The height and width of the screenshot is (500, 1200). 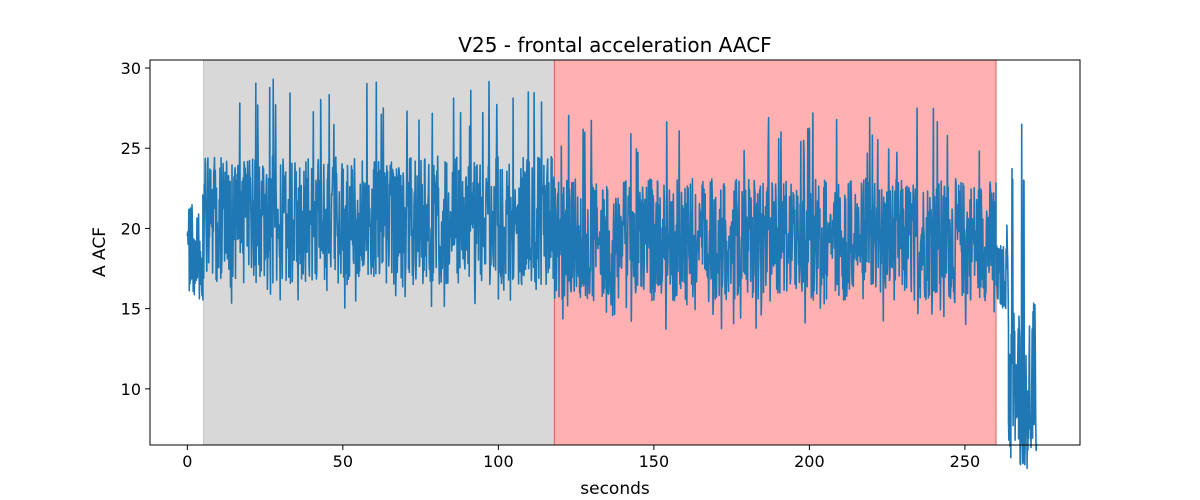 I want to click on x-tick-label: 50, so click(x=343, y=461).